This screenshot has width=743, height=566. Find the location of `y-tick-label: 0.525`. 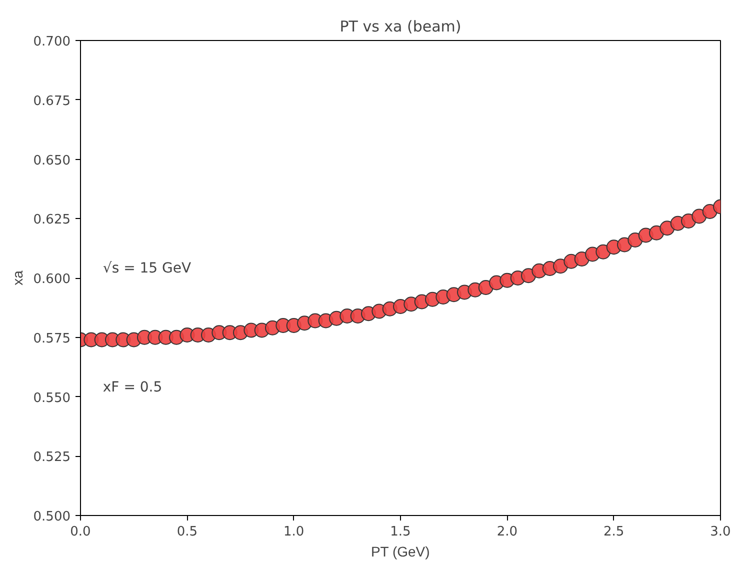

y-tick-label: 0.525 is located at coordinates (51, 458).